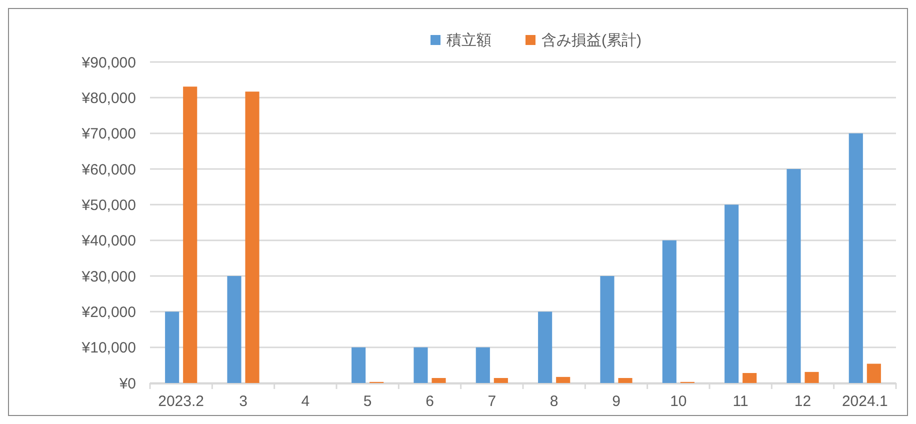  I want to click on x-tick-label: 9, so click(616, 401).